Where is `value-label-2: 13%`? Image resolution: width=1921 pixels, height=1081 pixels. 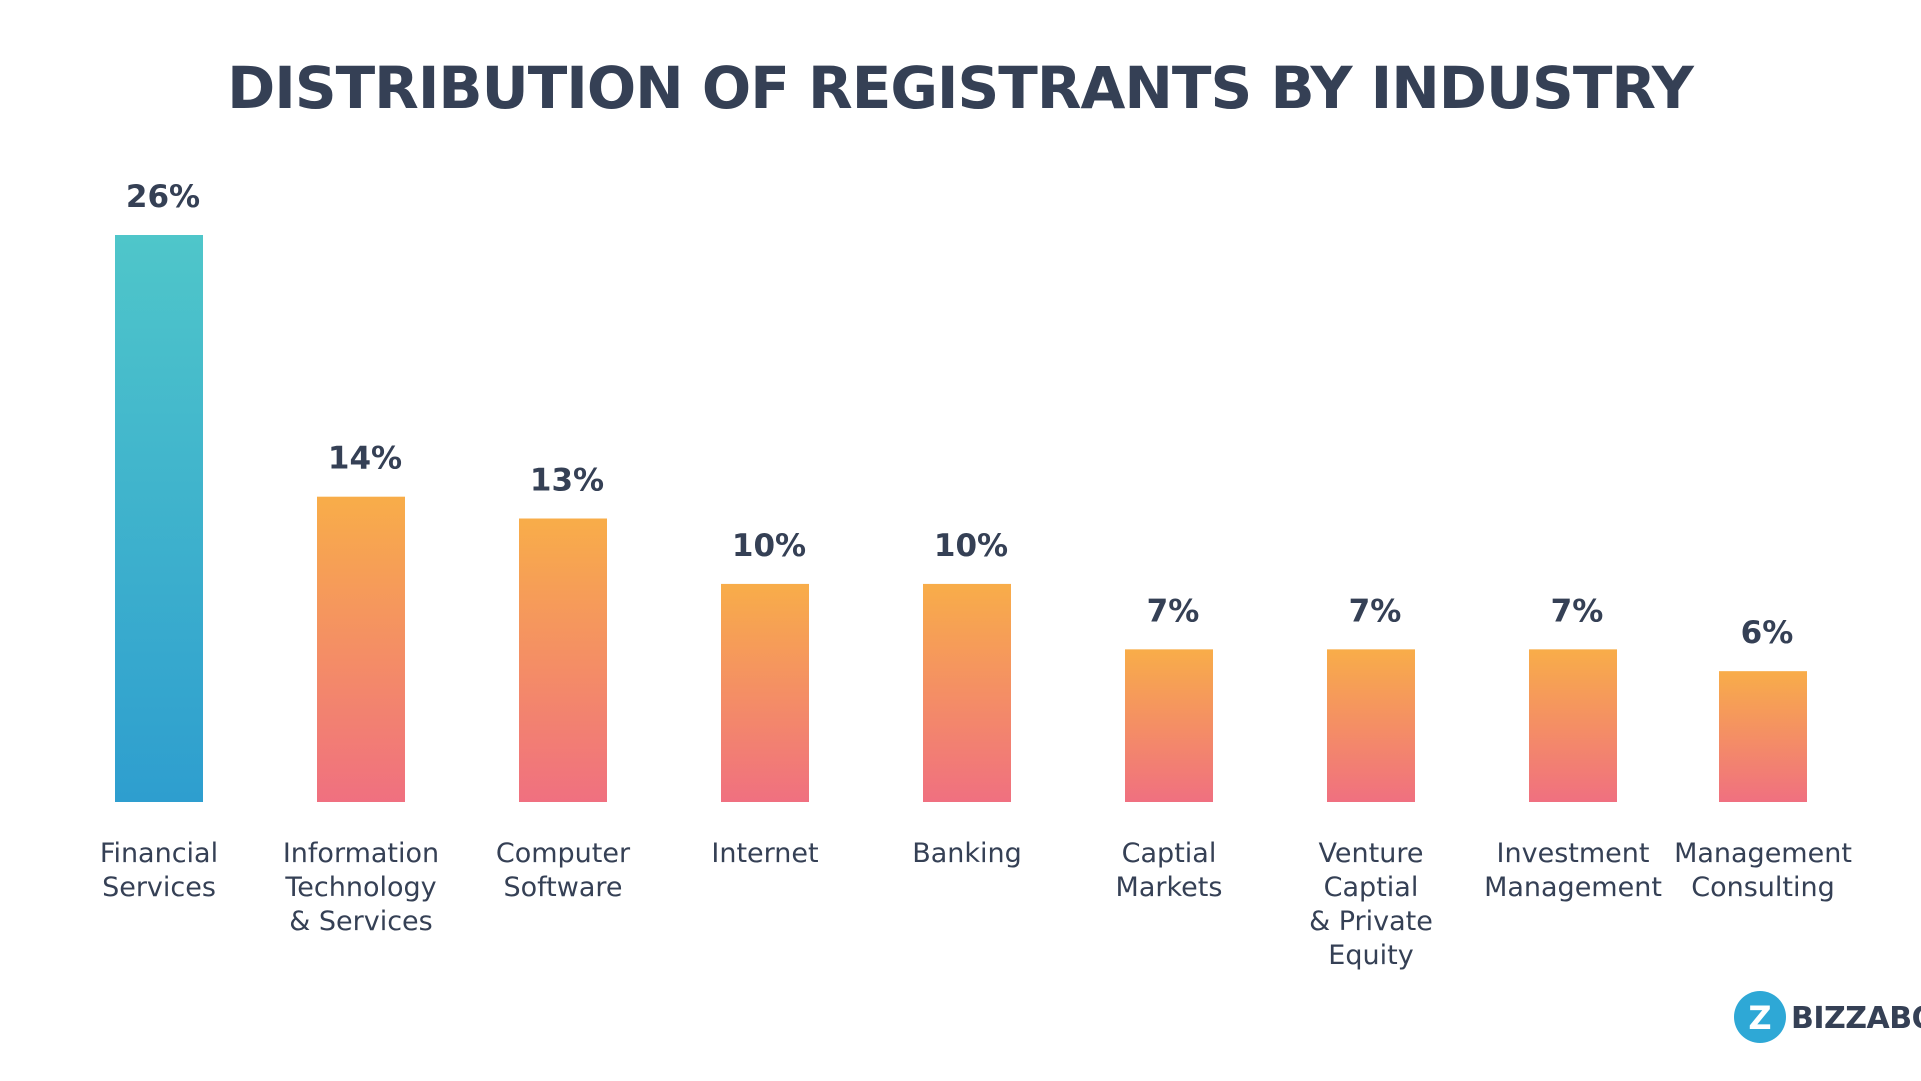
value-label-2: 13% is located at coordinates (567, 481).